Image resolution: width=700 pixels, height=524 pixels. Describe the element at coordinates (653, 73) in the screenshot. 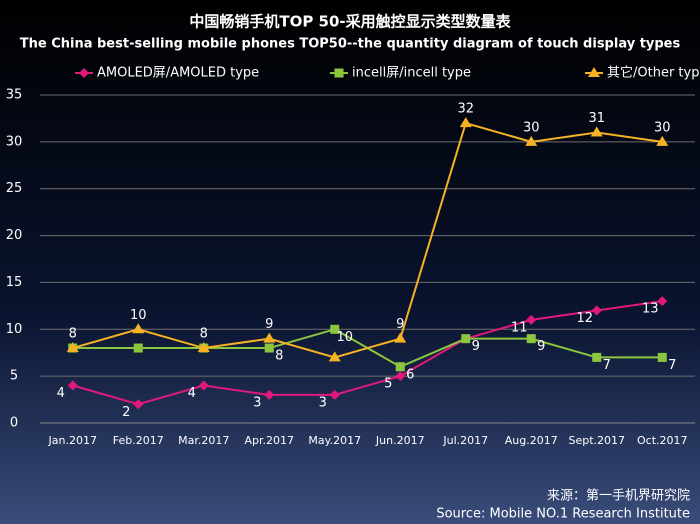

I see `legend-label: 其它/Other type` at that location.